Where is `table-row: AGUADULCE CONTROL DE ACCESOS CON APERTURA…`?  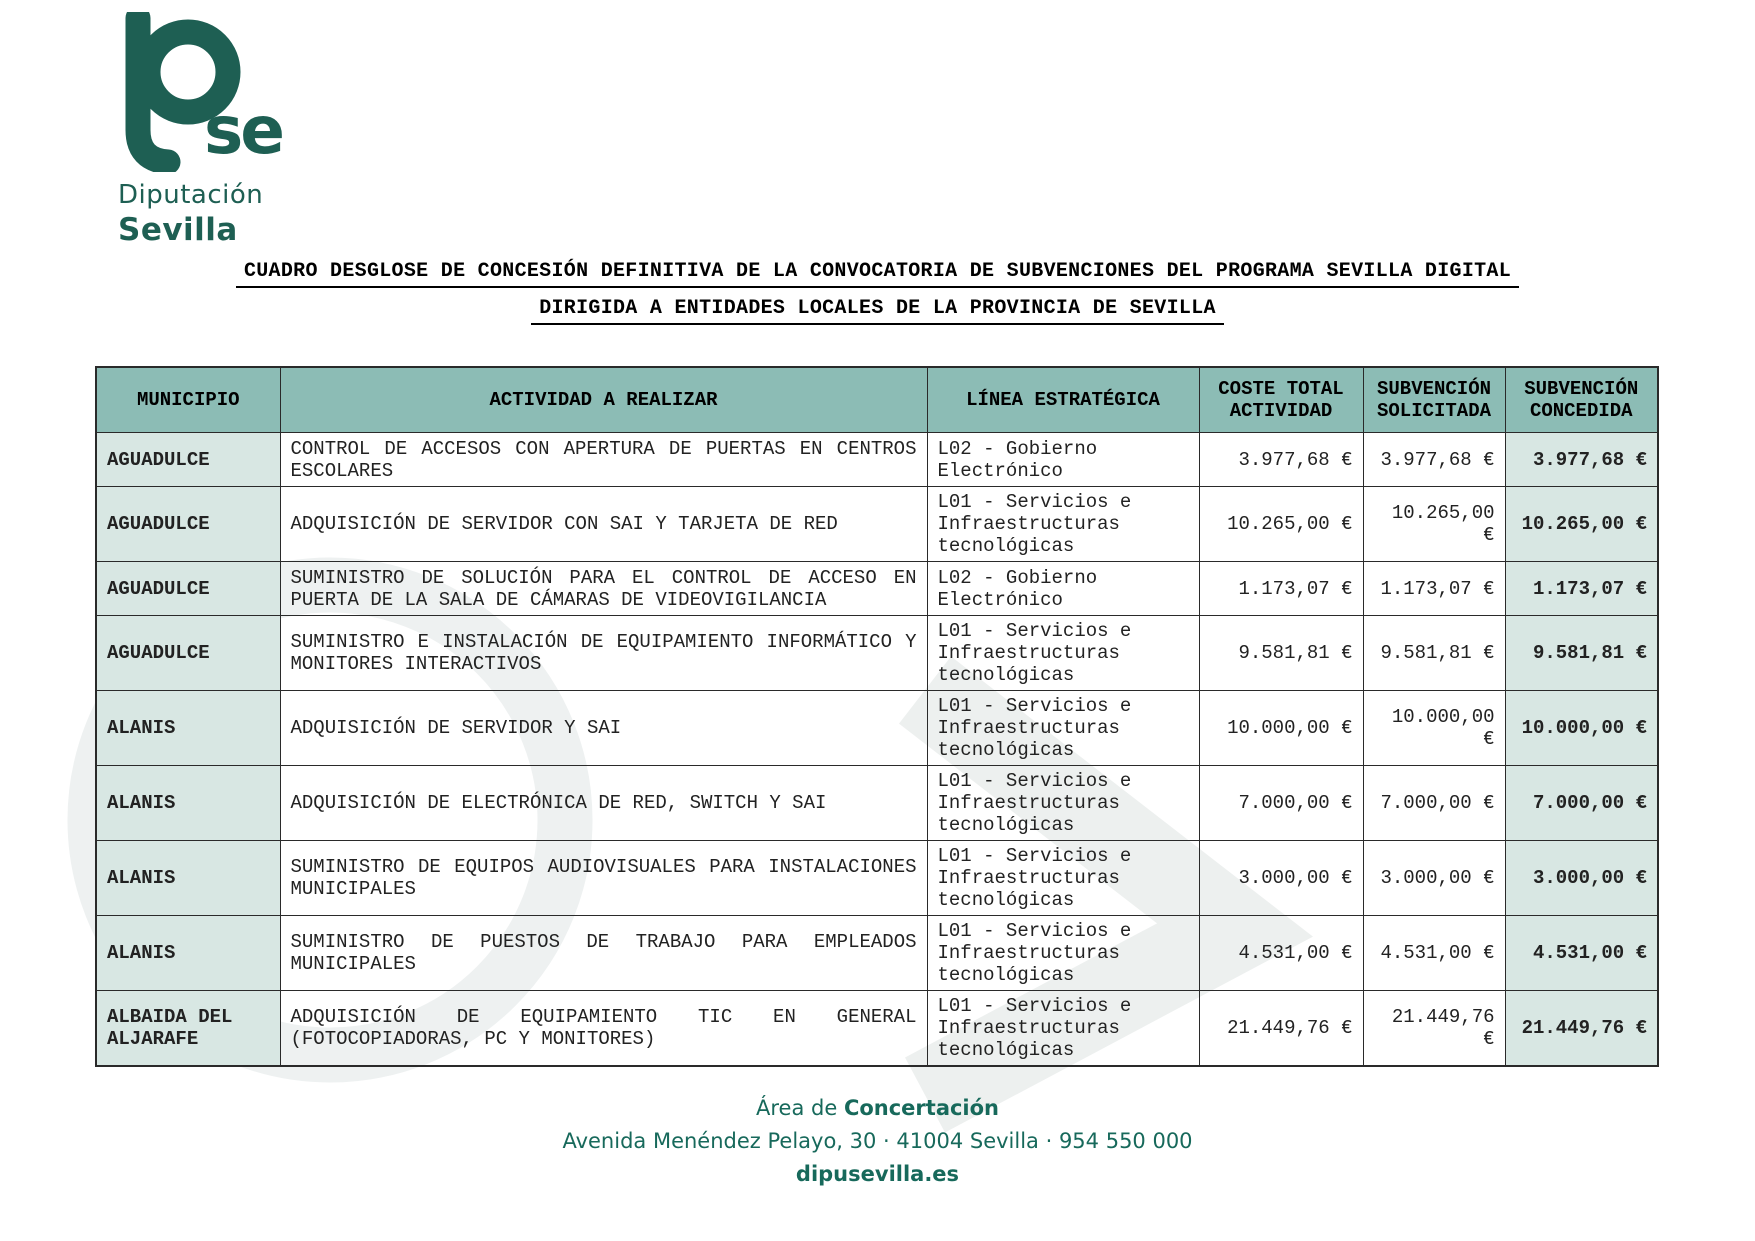
table-row: AGUADULCE CONTROL DE ACCESOS CON APERTURA… is located at coordinates (877, 459).